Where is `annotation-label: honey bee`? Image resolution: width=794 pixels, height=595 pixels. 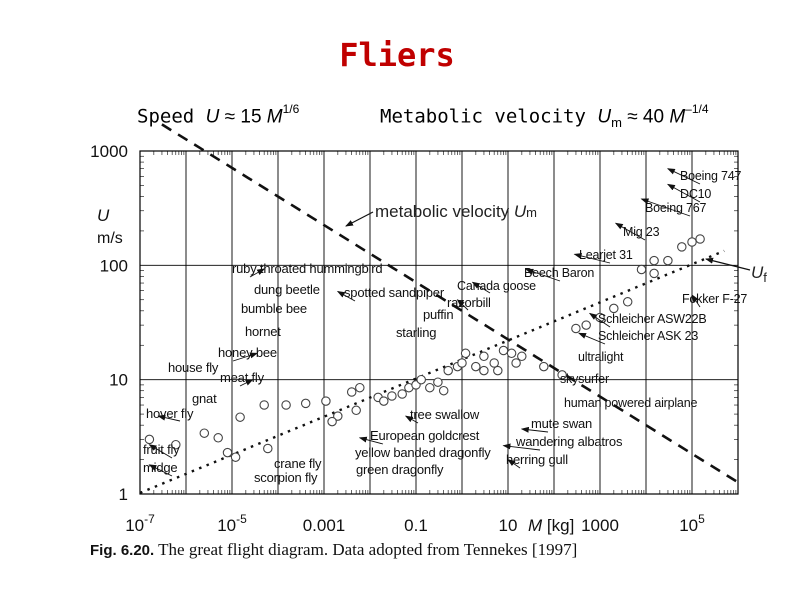 annotation-label: honey bee is located at coordinates (247, 352).